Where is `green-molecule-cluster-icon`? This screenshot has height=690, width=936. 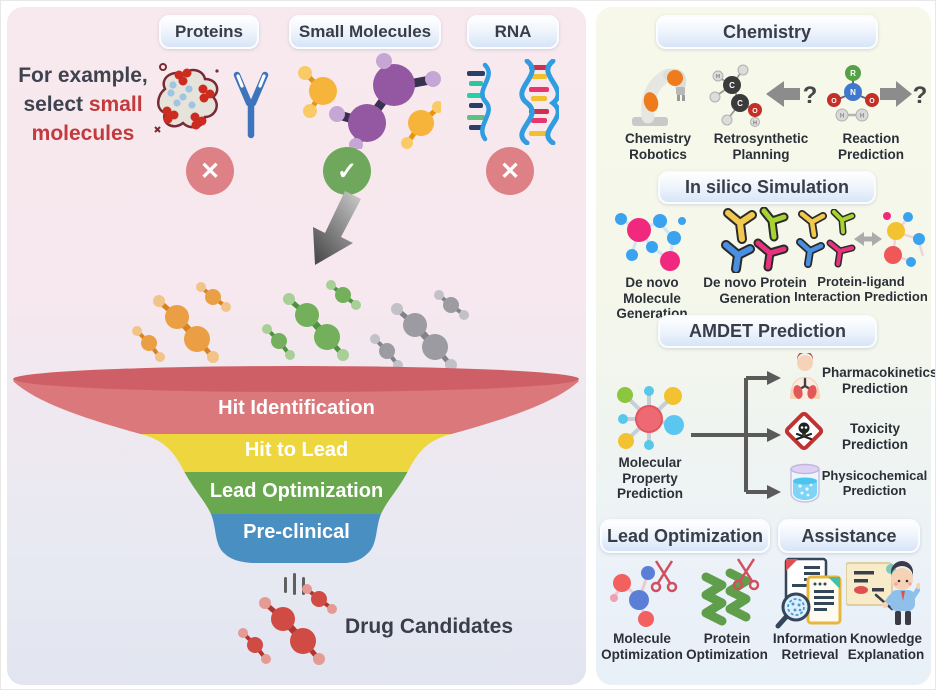 green-molecule-cluster-icon is located at coordinates (311, 320).